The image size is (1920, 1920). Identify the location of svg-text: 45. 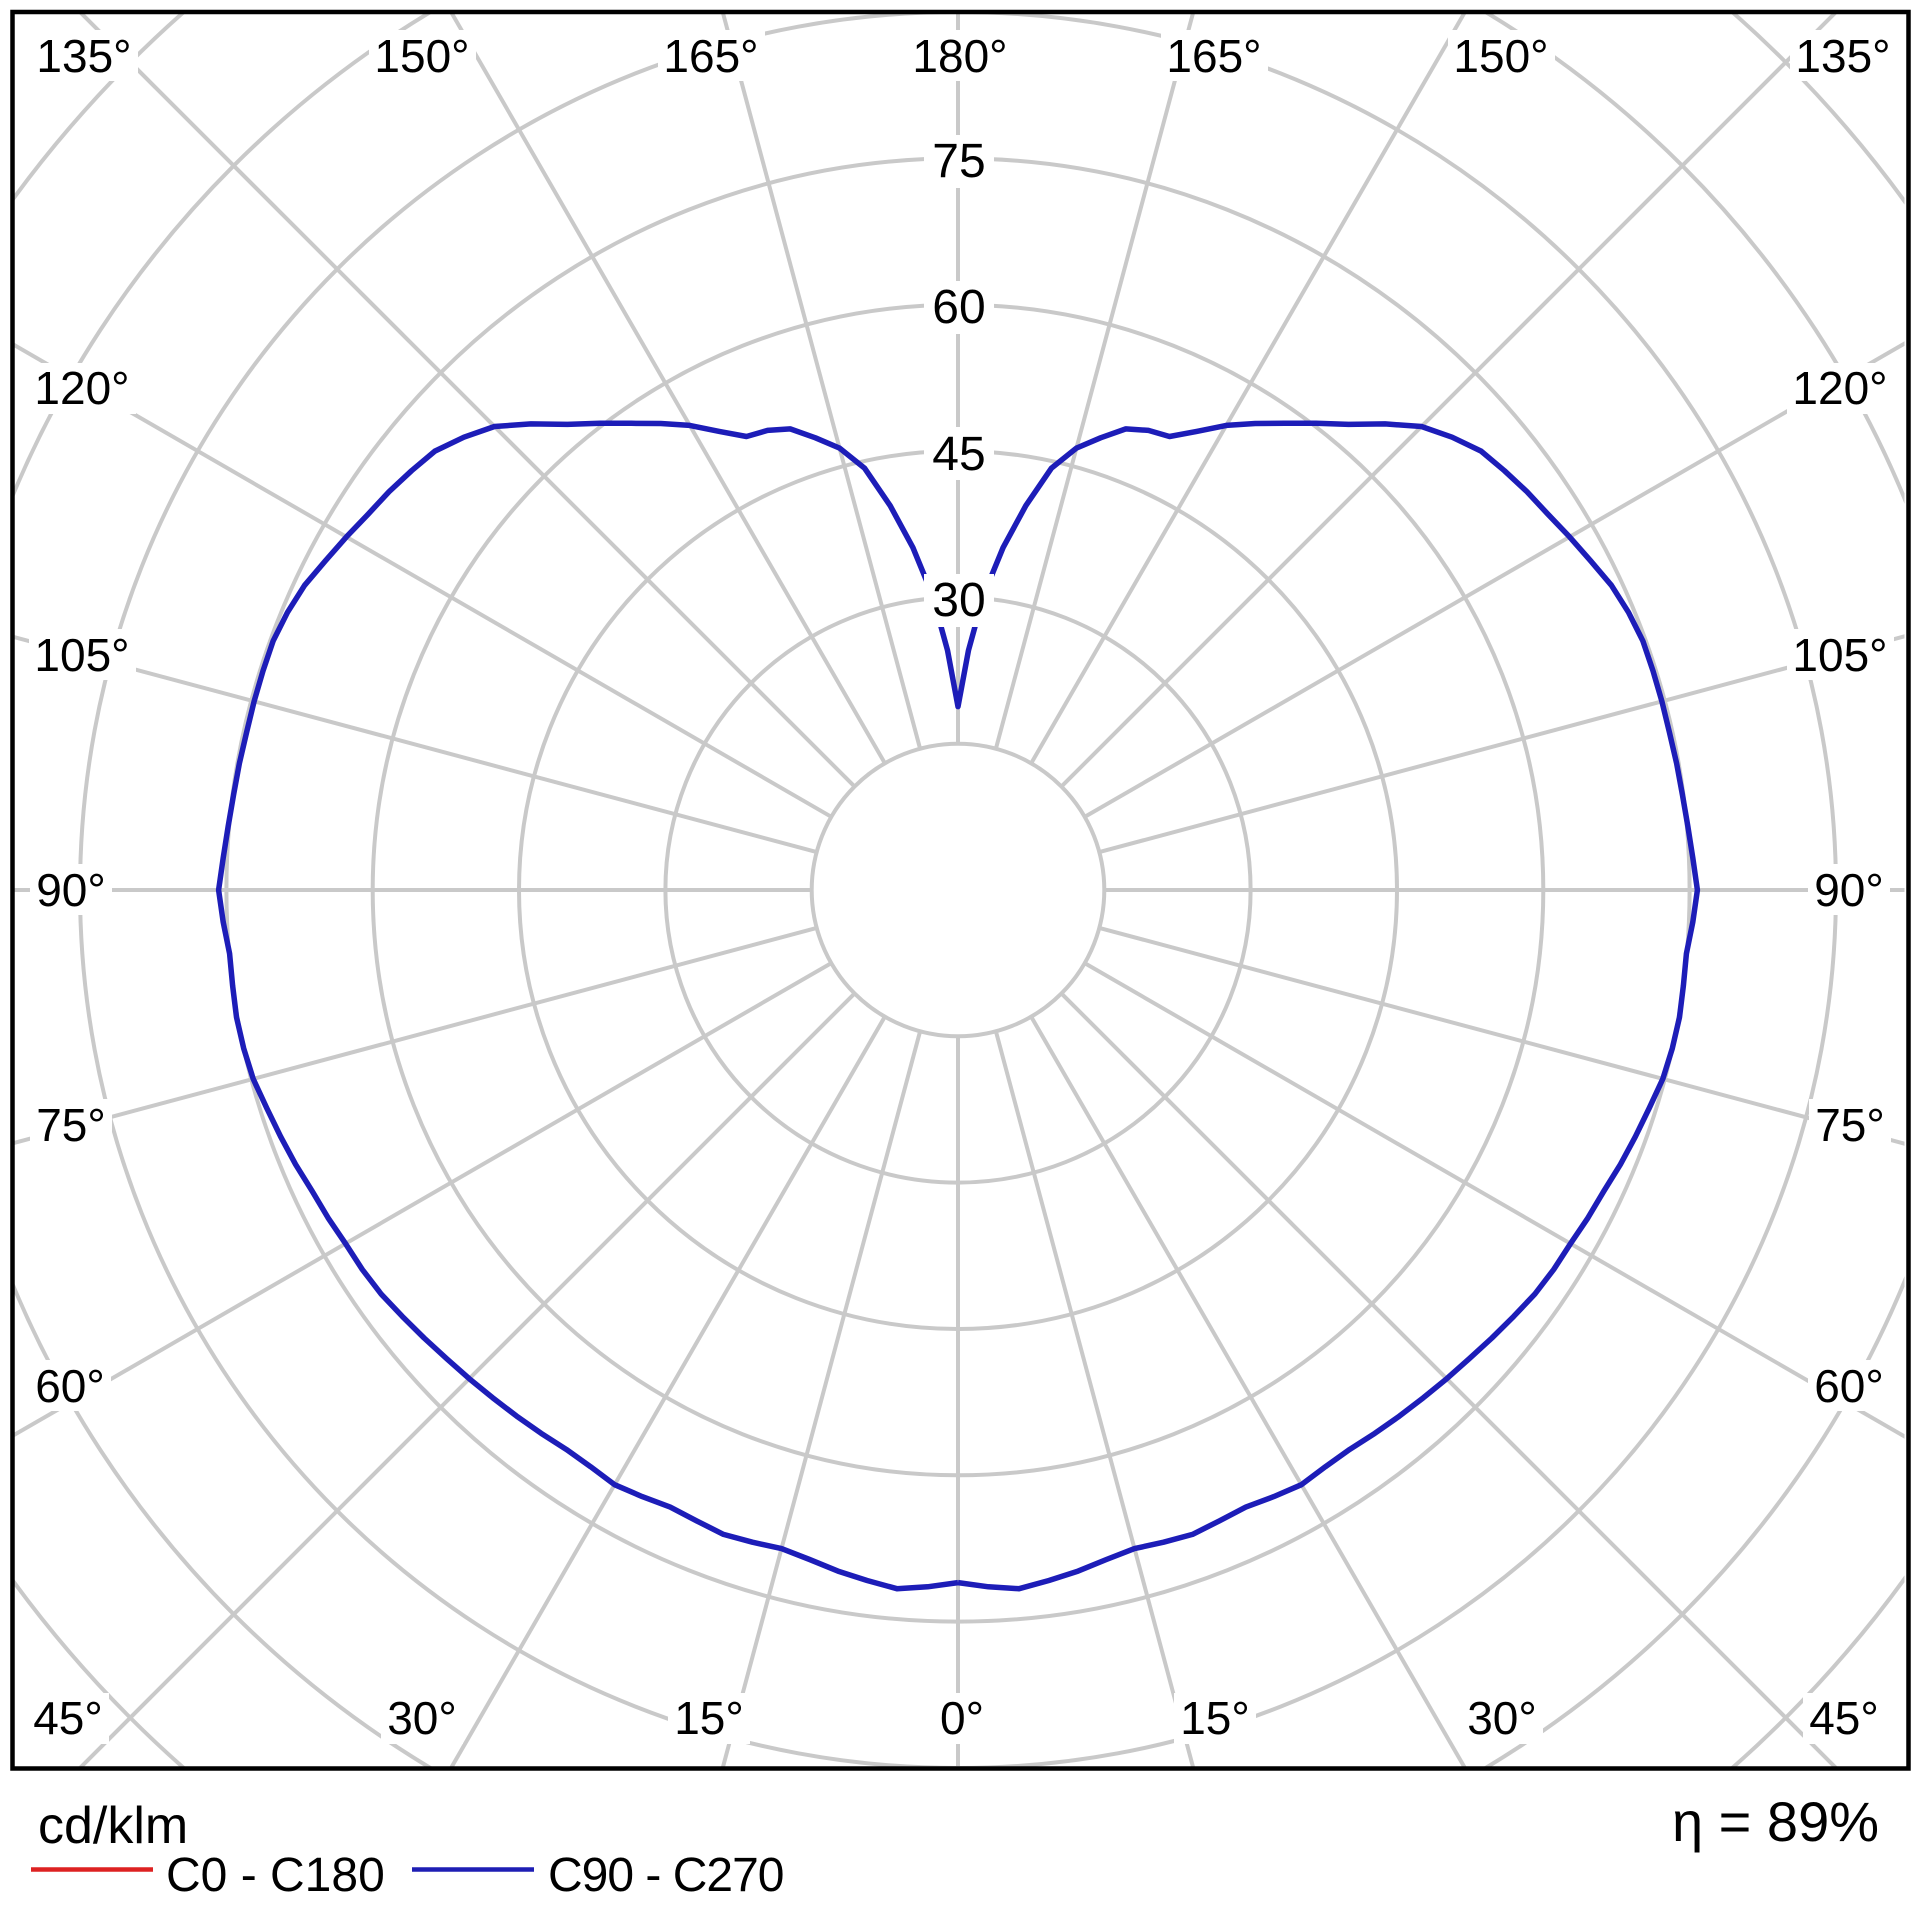
(958, 454).